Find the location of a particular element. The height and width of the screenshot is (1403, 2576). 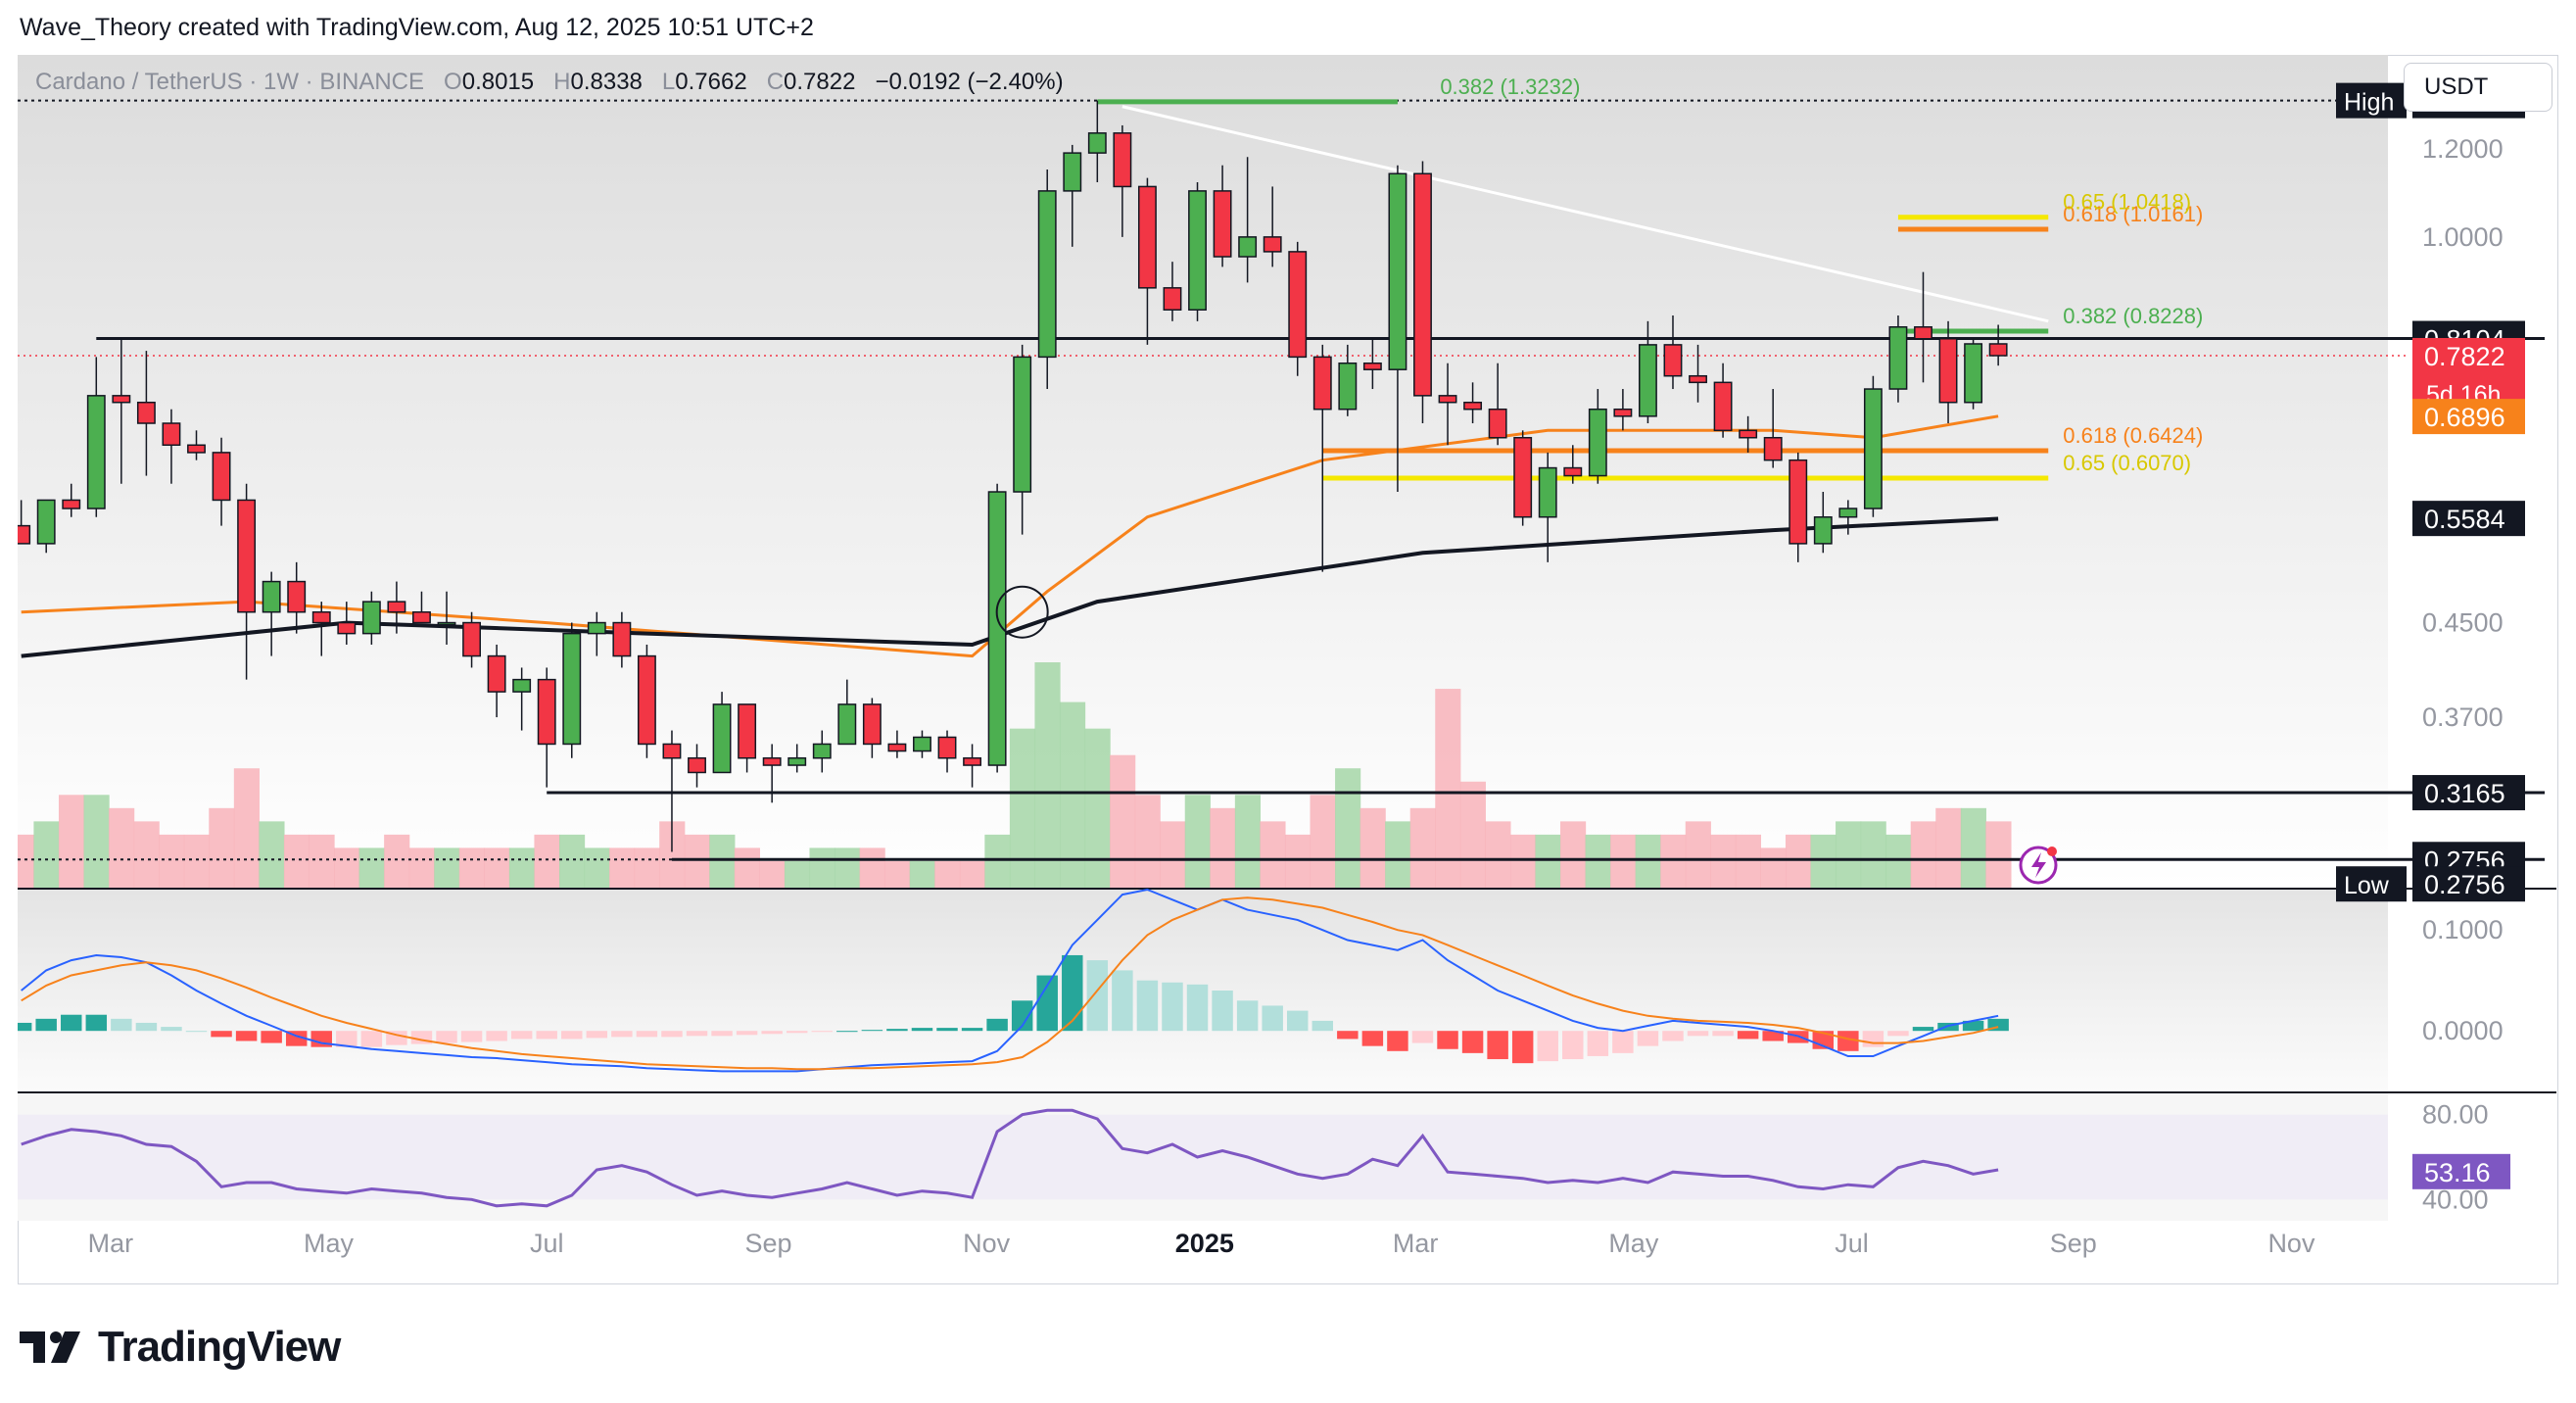

rsi-value-tag is located at coordinates (2461, 1171).